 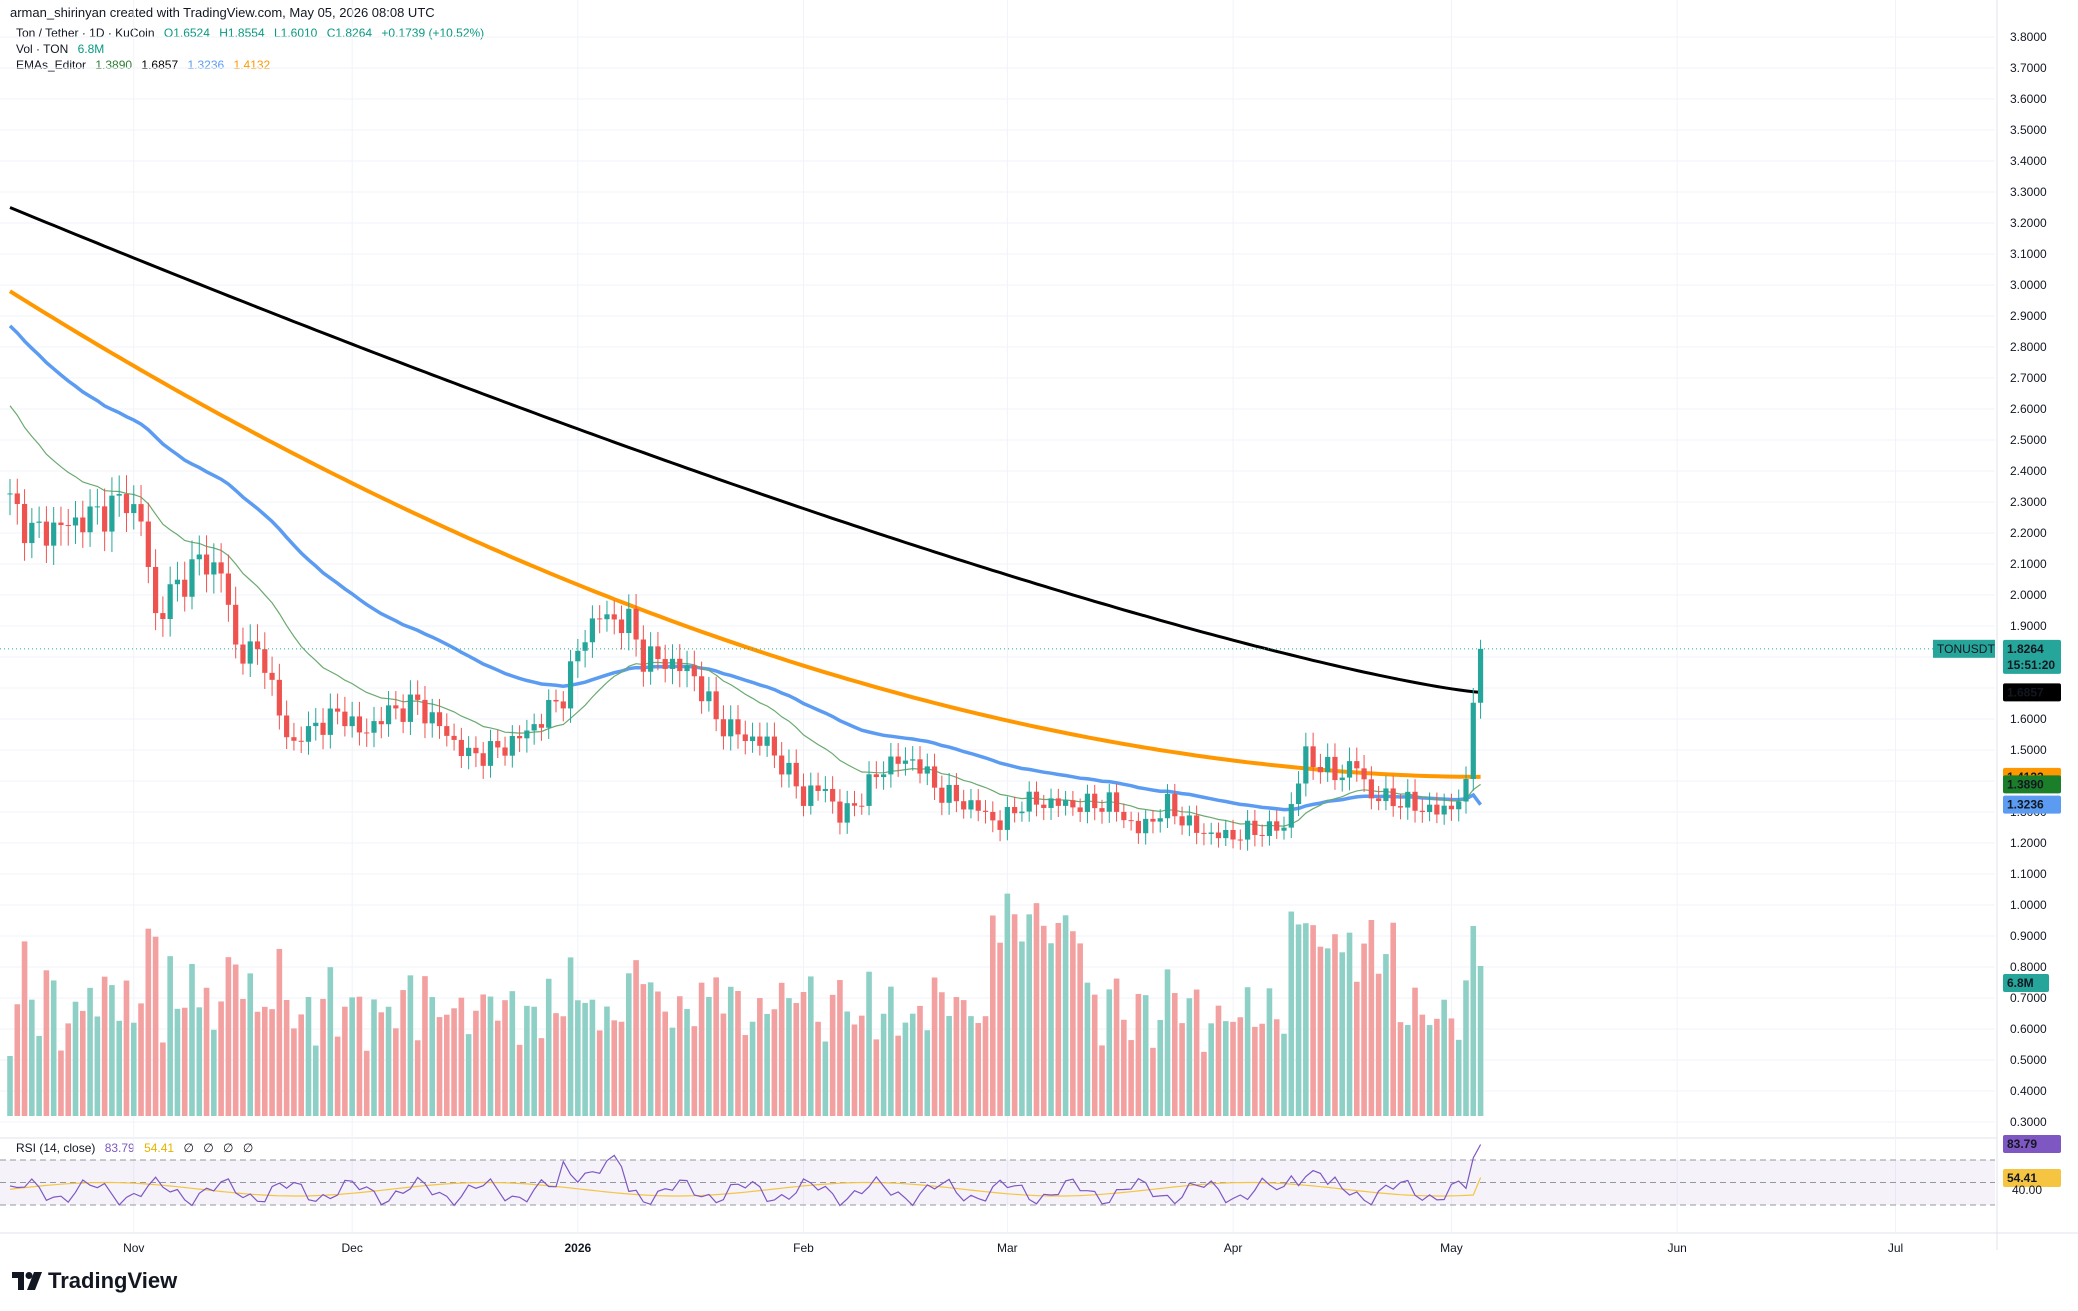 I want to click on price-tick-label: 3.0000, so click(x=2028, y=285).